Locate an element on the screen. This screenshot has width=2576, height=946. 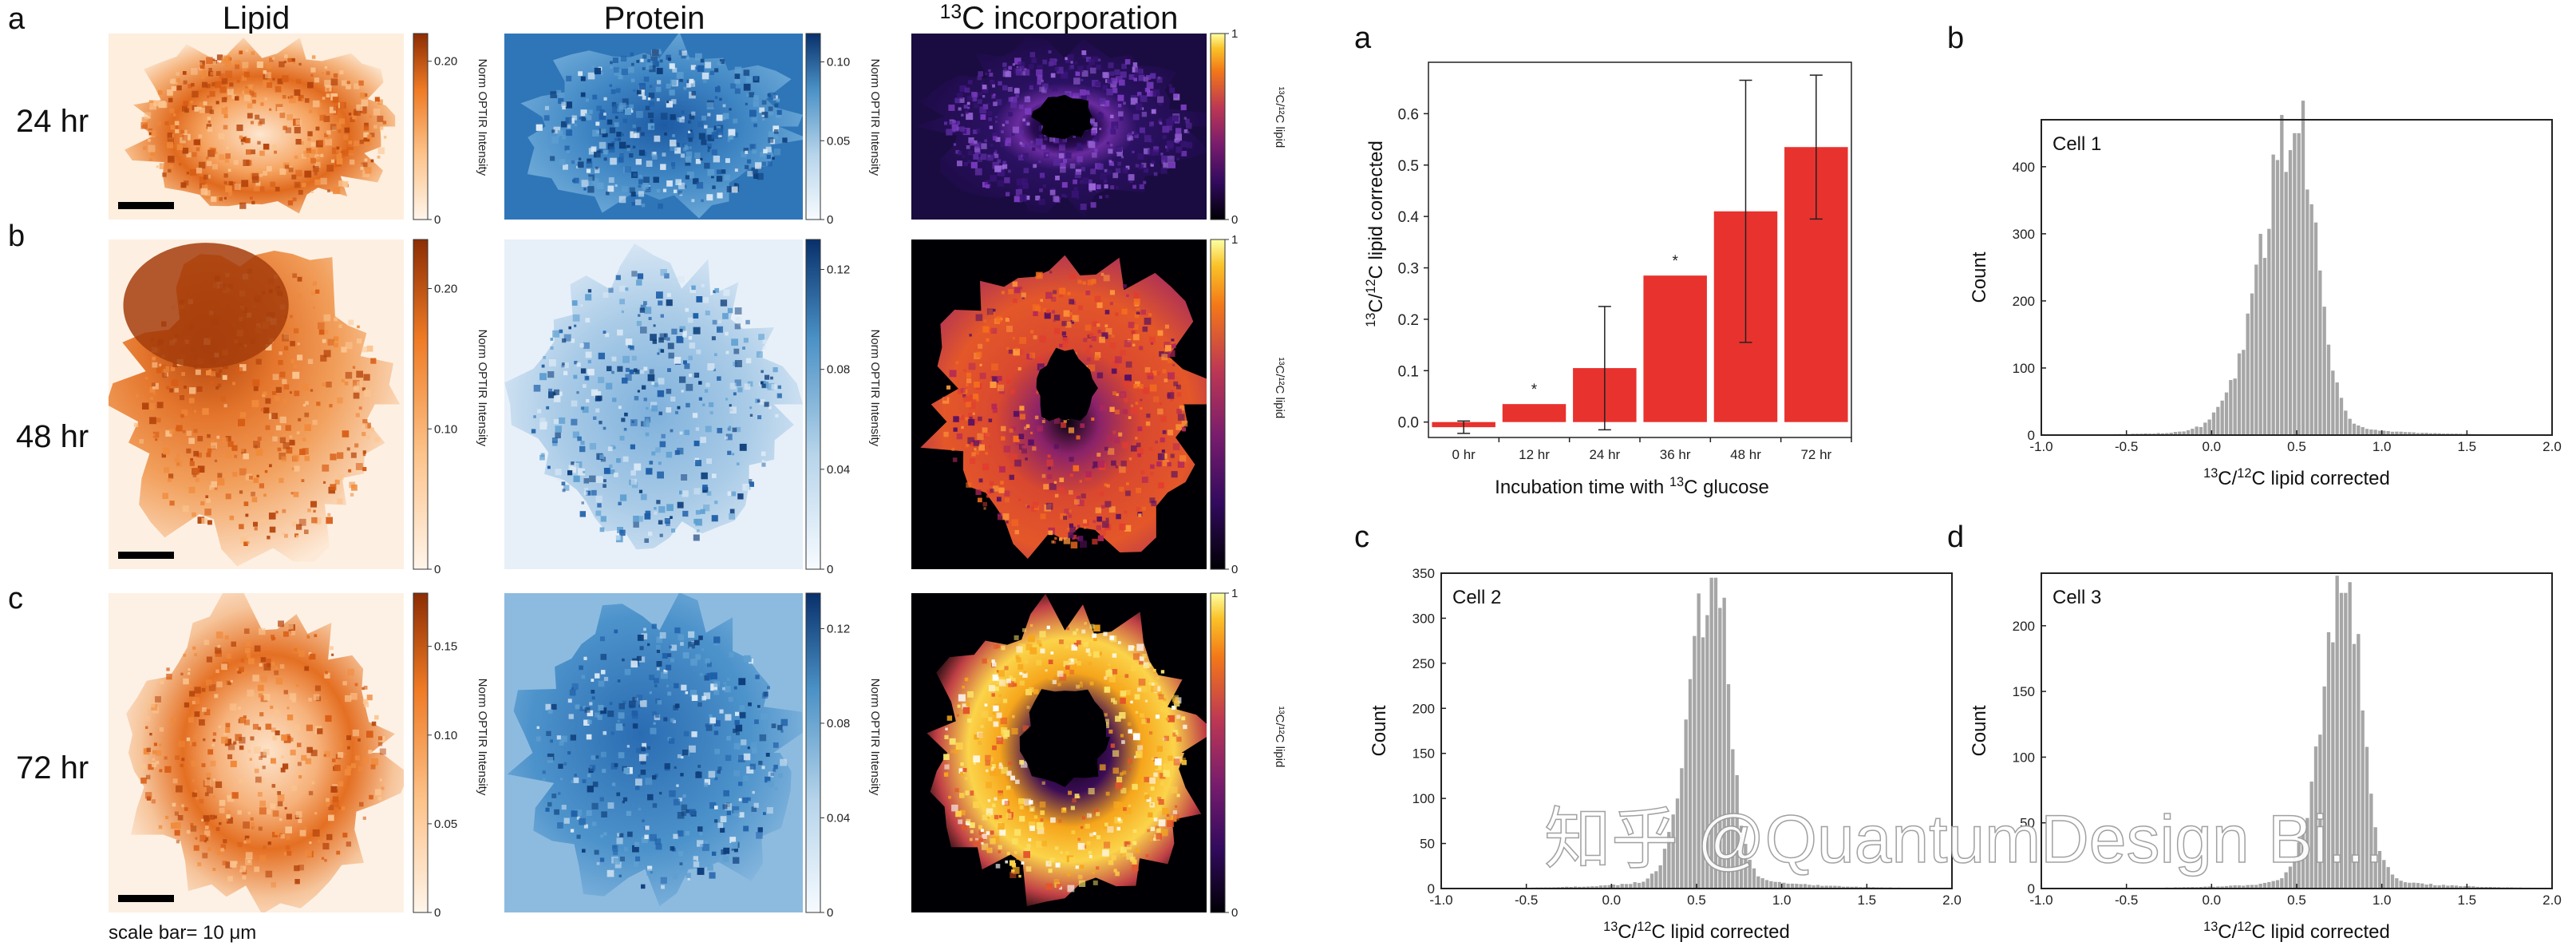
x-tick-label: -0.5 is located at coordinates (2126, 446).